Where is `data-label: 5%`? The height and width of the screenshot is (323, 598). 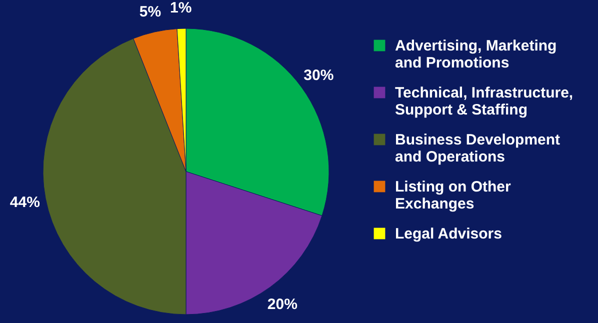
data-label: 5% is located at coordinates (150, 11).